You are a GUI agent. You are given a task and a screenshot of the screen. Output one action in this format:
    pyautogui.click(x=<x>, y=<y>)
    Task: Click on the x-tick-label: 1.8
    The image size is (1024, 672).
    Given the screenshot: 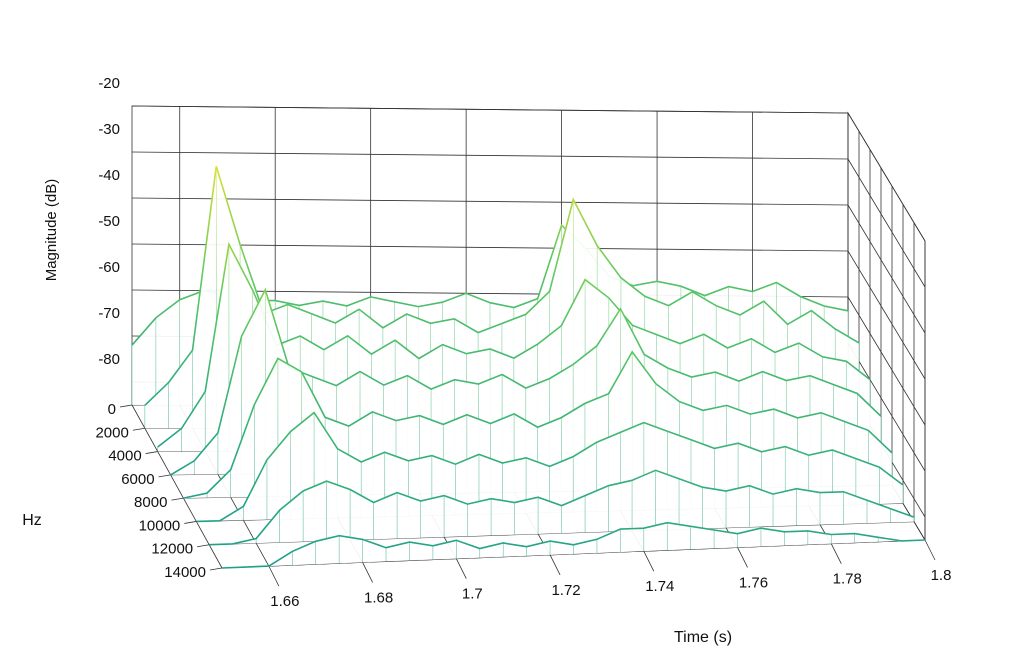 What is the action you would take?
    pyautogui.click(x=941, y=575)
    